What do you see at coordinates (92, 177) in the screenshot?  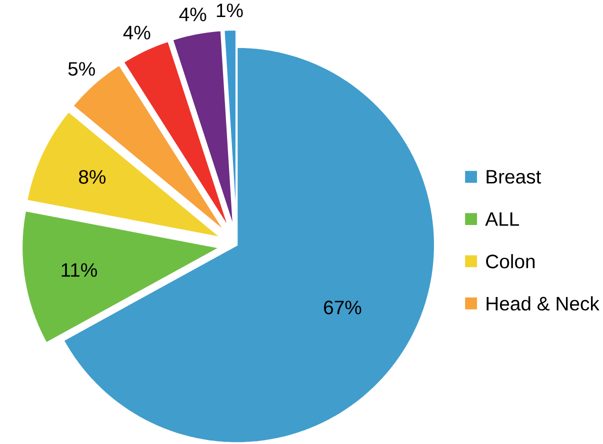 I see `data-label: 8%` at bounding box center [92, 177].